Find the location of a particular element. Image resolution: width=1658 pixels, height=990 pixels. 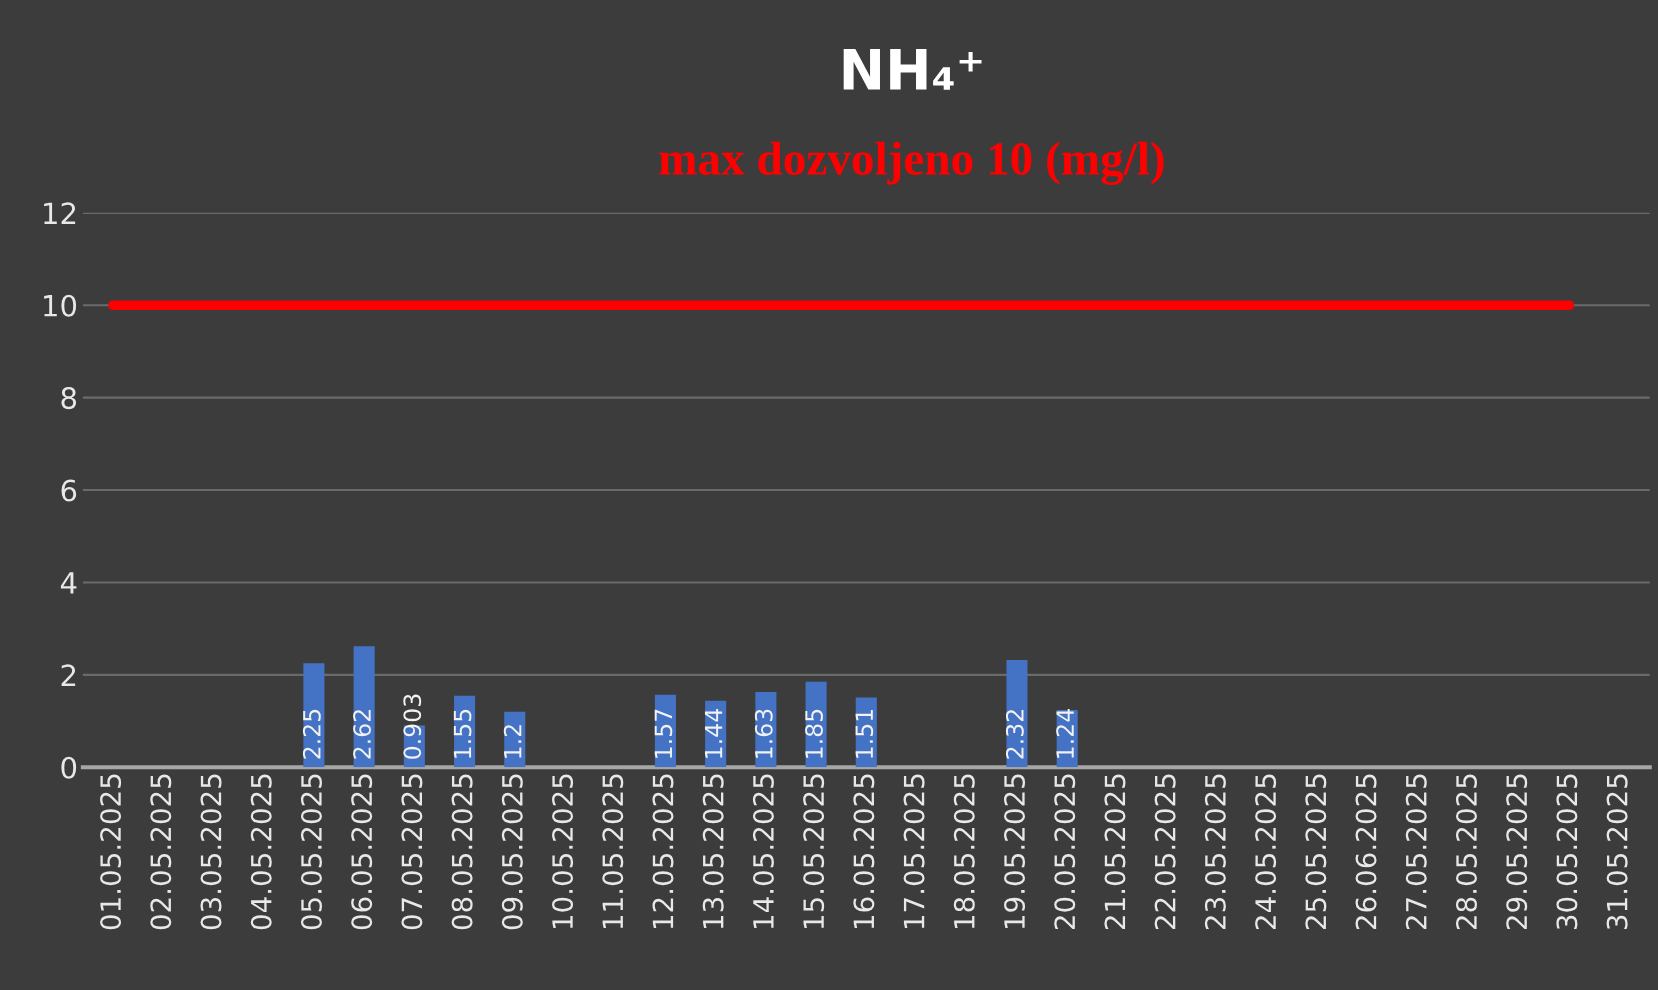

x-tick-label: 22.05.2025 is located at coordinates (1165, 852).